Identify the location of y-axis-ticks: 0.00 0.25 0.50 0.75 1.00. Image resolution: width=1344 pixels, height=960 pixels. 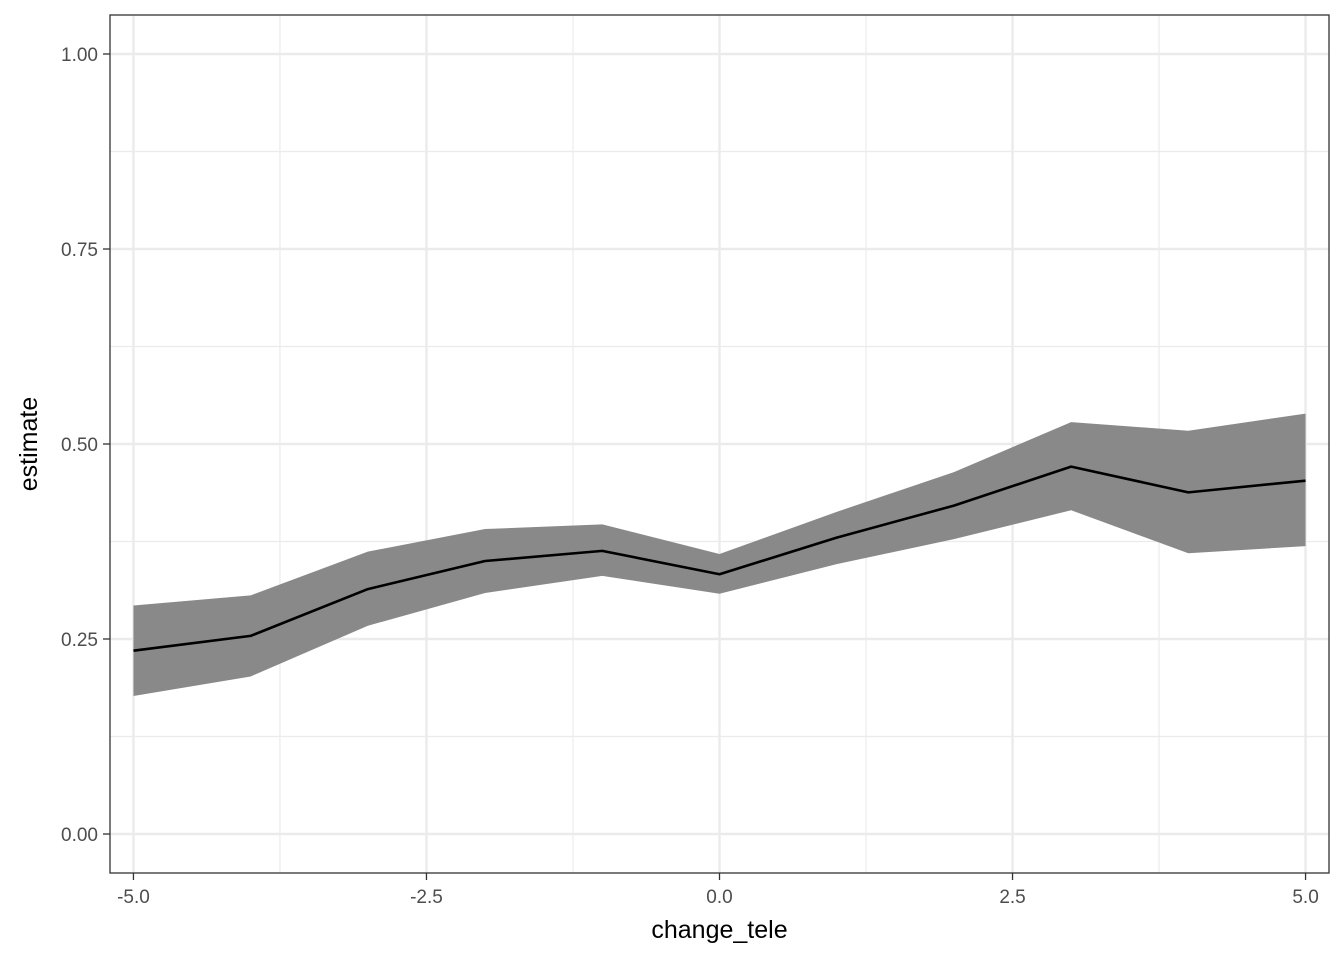
(85, 445).